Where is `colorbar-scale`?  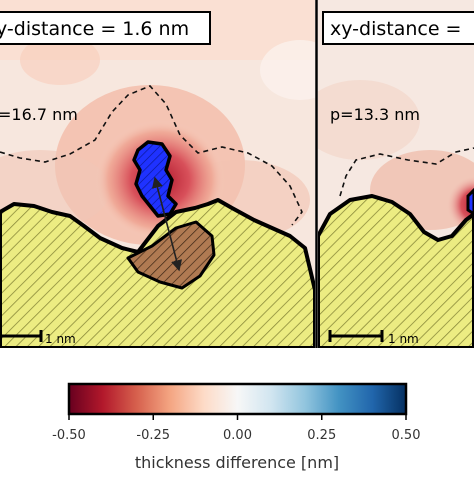
colorbar-scale is located at coordinates (237, 399).